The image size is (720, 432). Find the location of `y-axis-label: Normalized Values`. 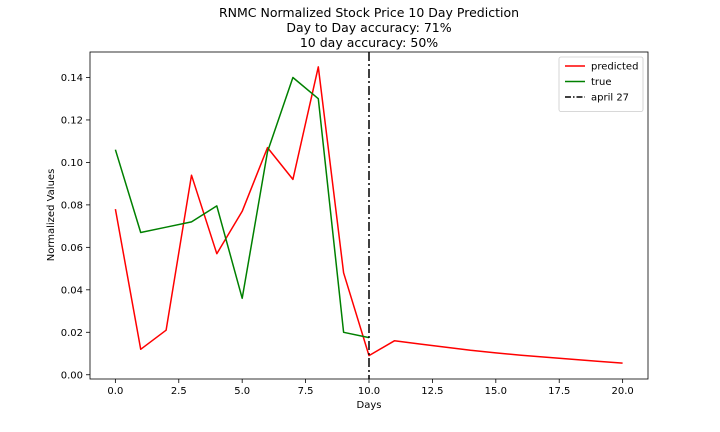

y-axis-label: Normalized Values is located at coordinates (51, 215).